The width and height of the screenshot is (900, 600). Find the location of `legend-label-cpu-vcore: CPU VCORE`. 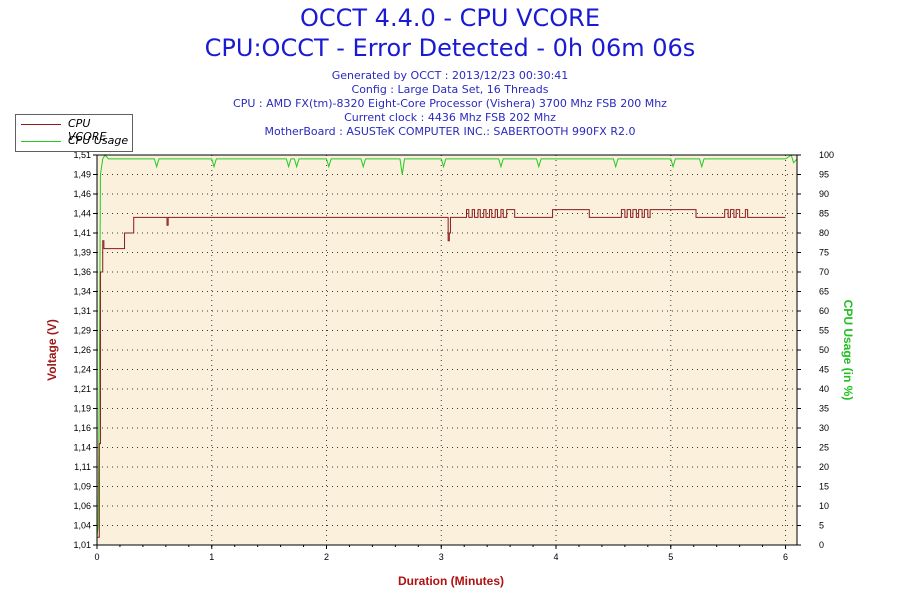

legend-label-cpu-vcore: CPU VCORE is located at coordinates (87, 130).